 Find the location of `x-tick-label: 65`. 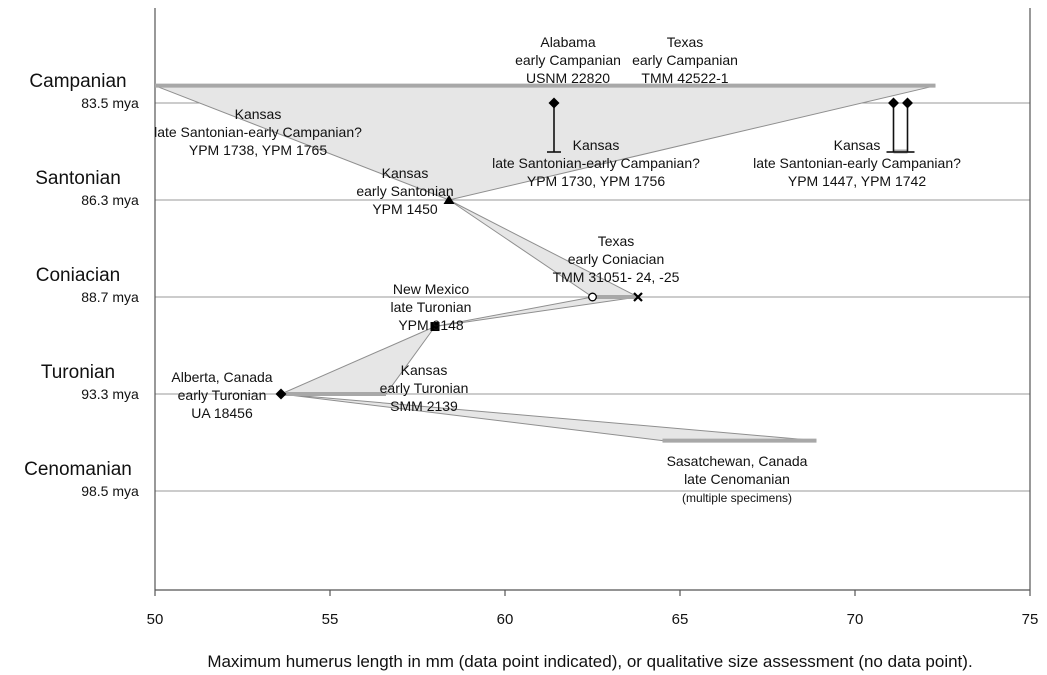

x-tick-label: 65 is located at coordinates (680, 619).